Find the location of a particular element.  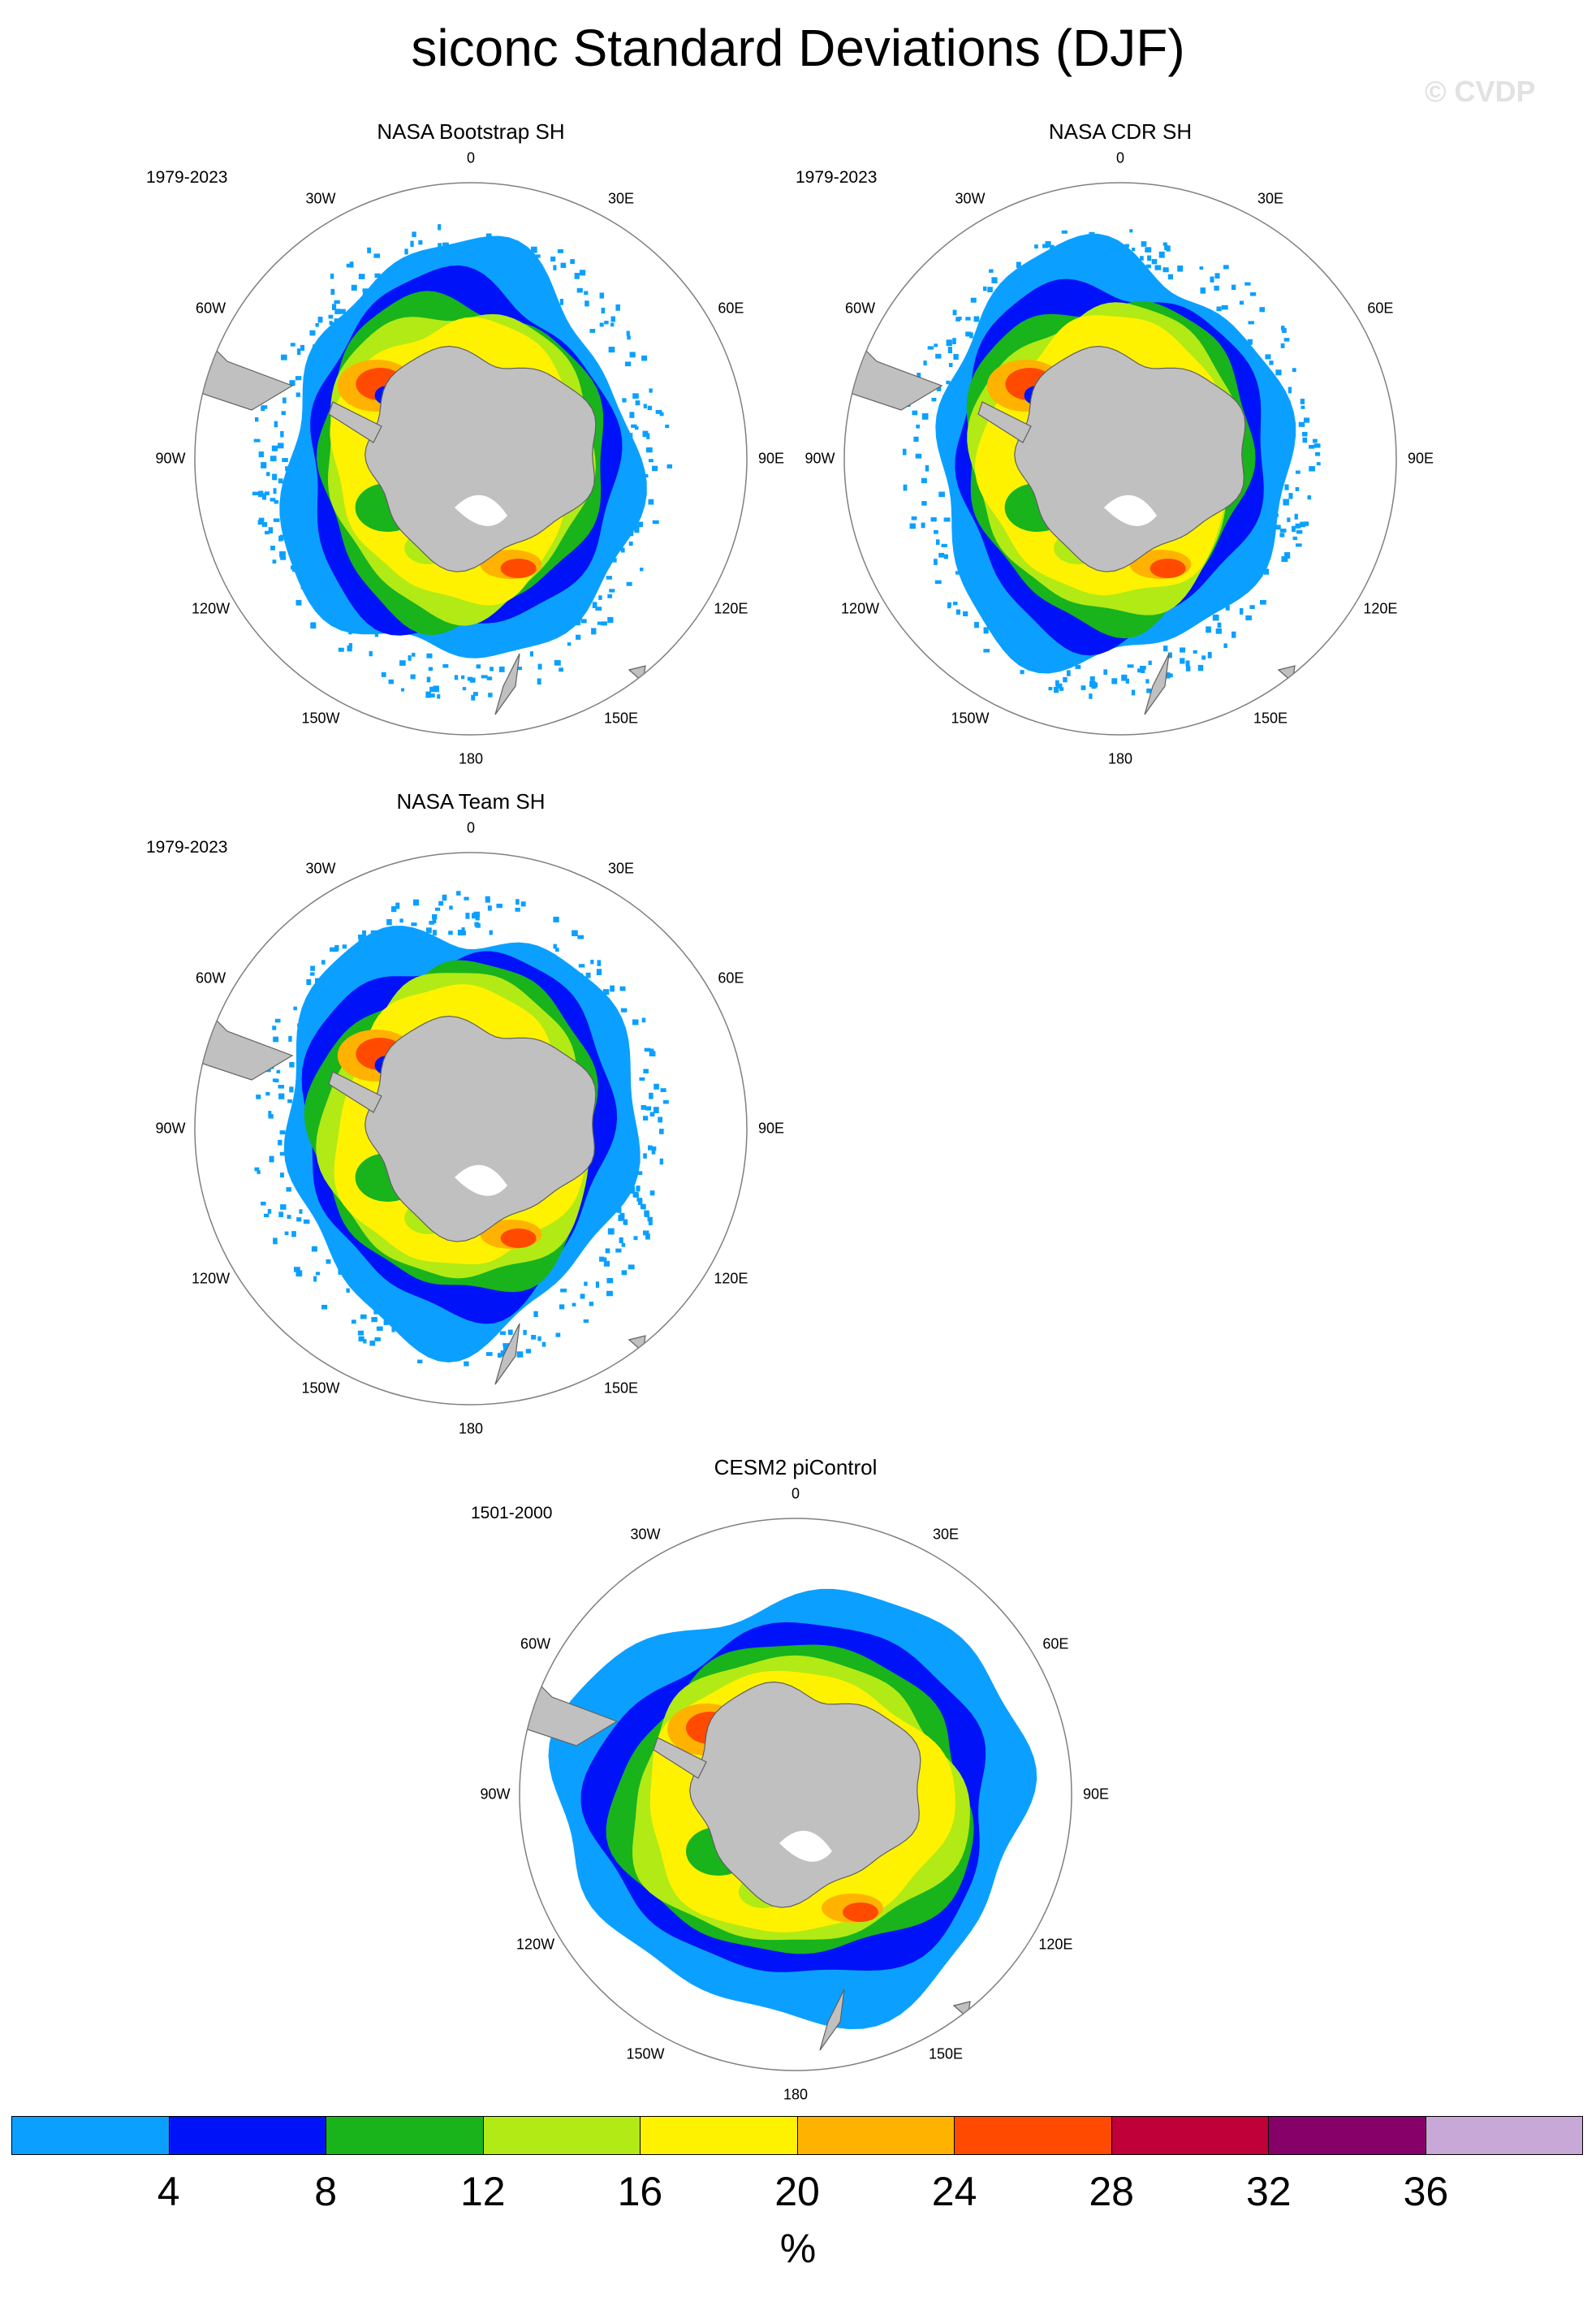

colorbar-tick-label: 28 is located at coordinates (1111, 2191).